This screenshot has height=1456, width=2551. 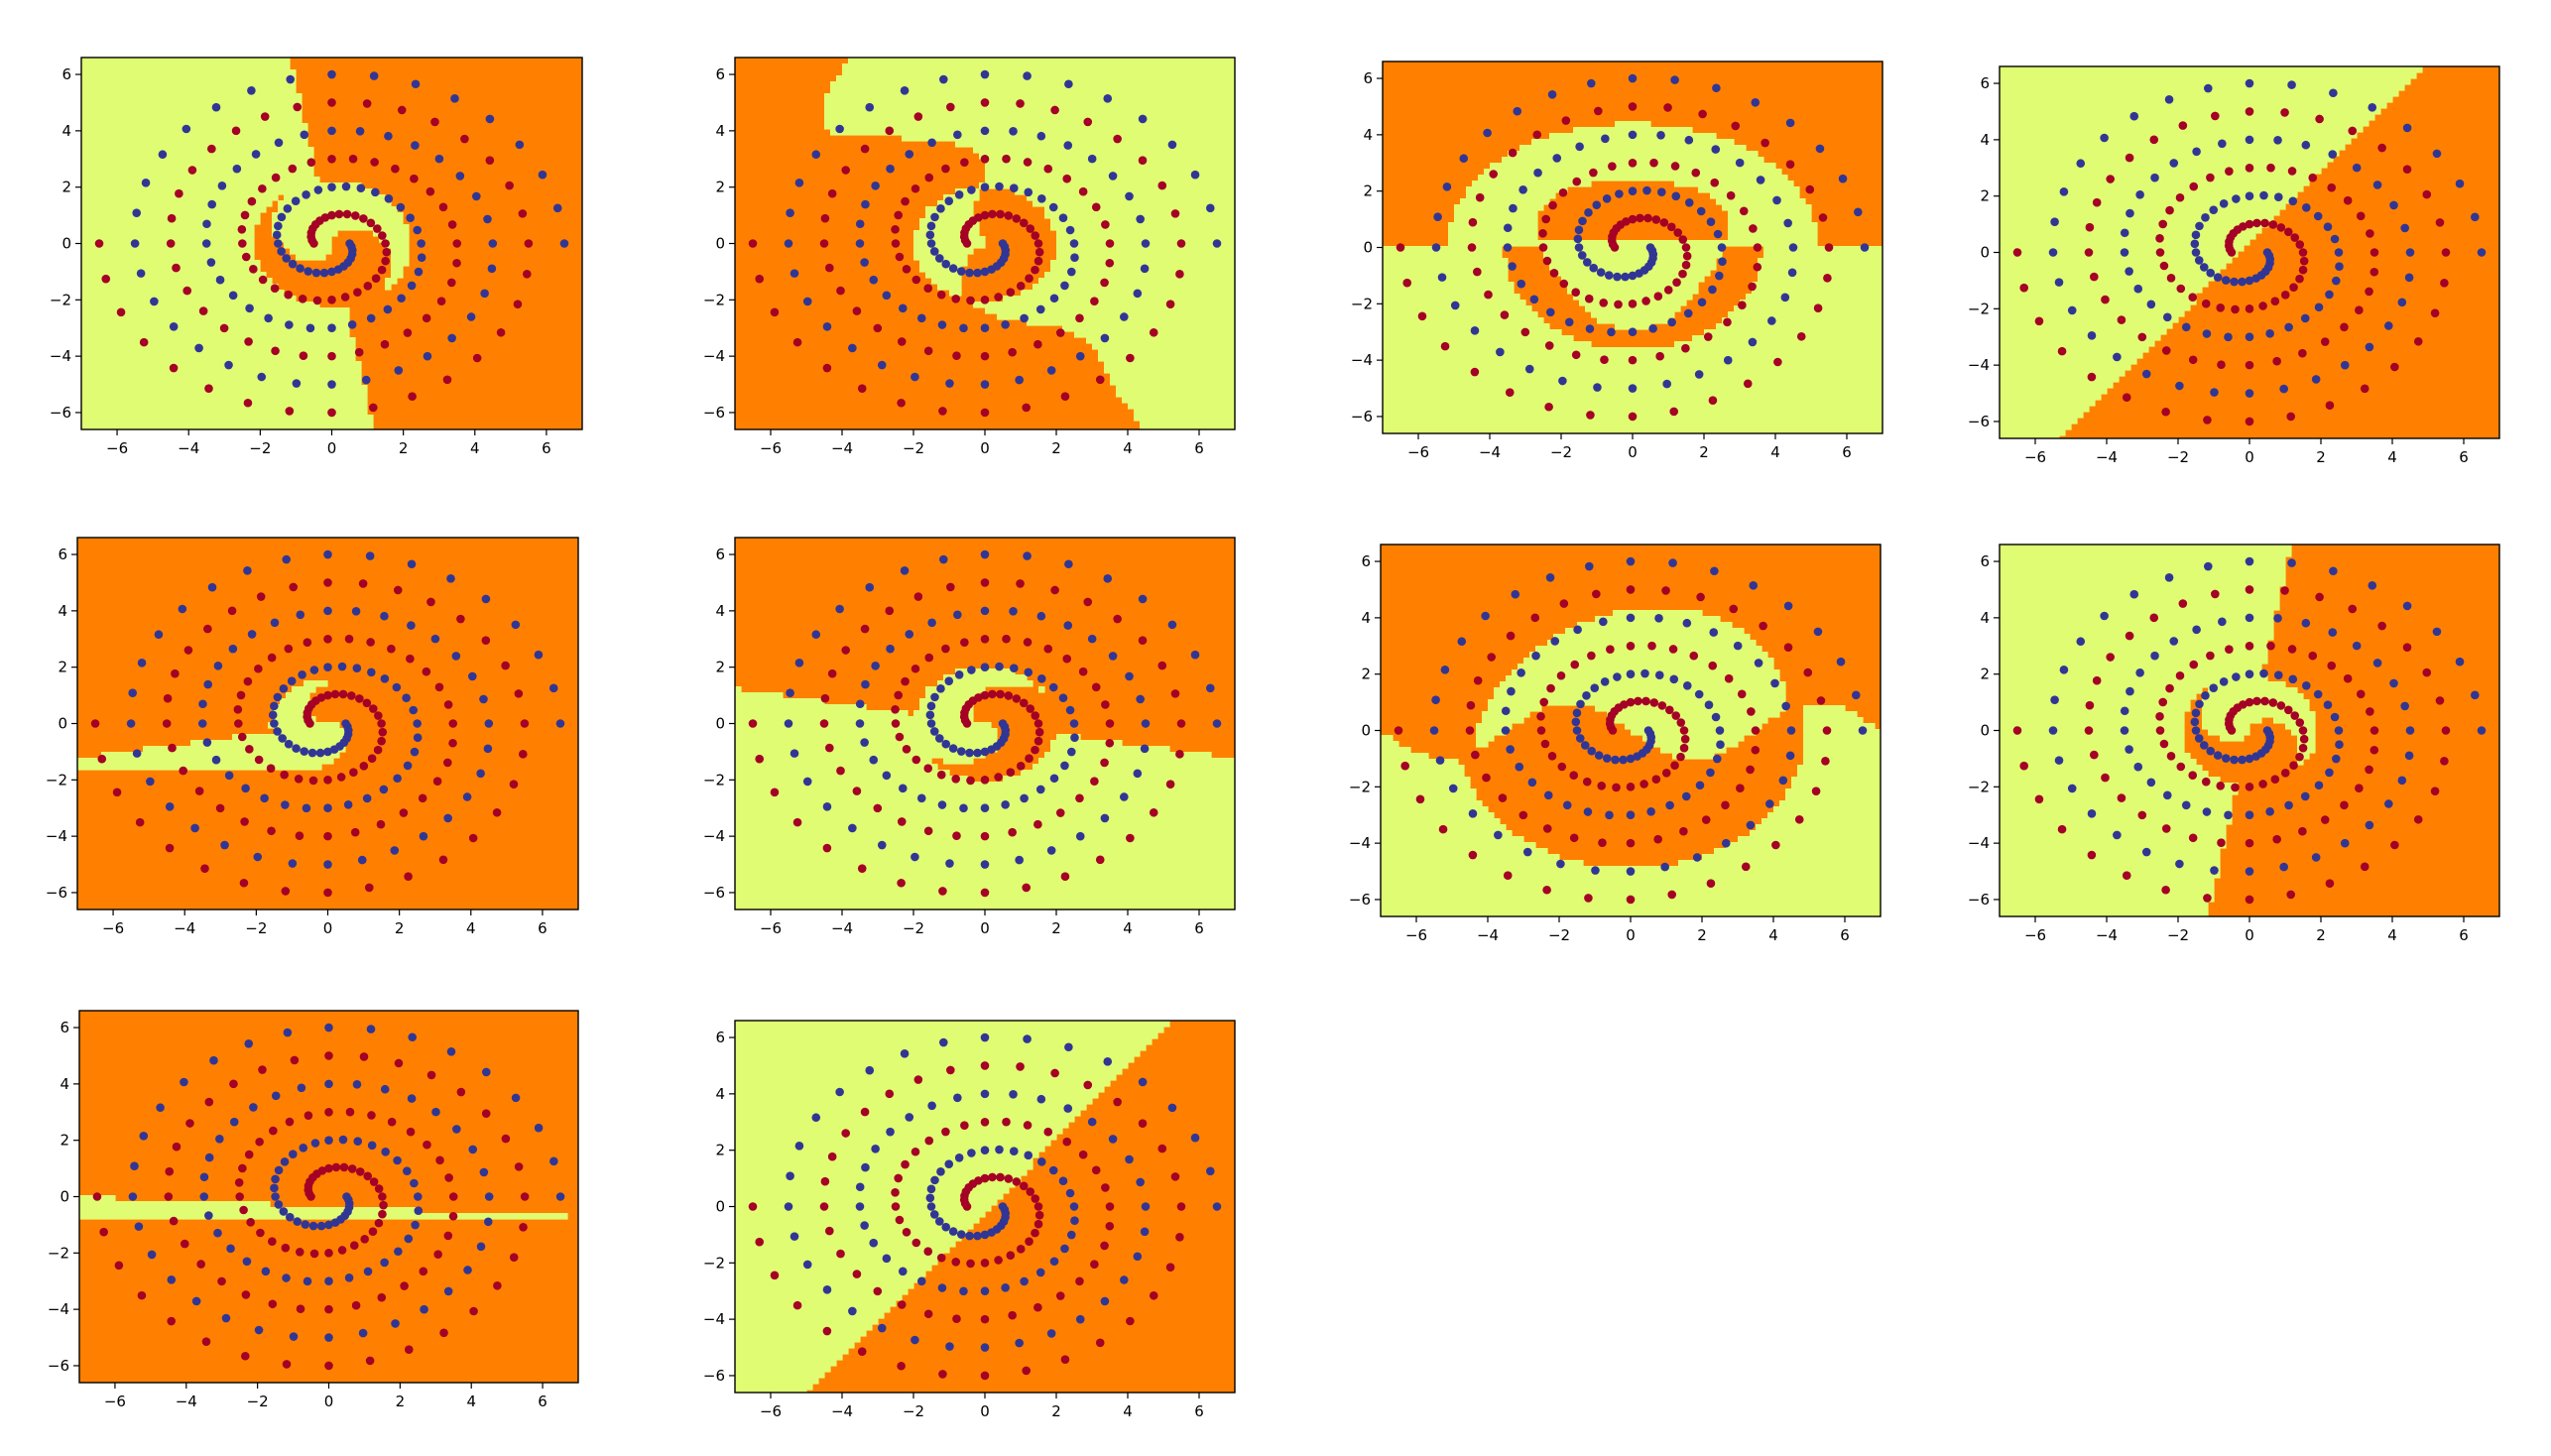 What do you see at coordinates (1775, 452) in the screenshot?
I see `x-tick-label: 4` at bounding box center [1775, 452].